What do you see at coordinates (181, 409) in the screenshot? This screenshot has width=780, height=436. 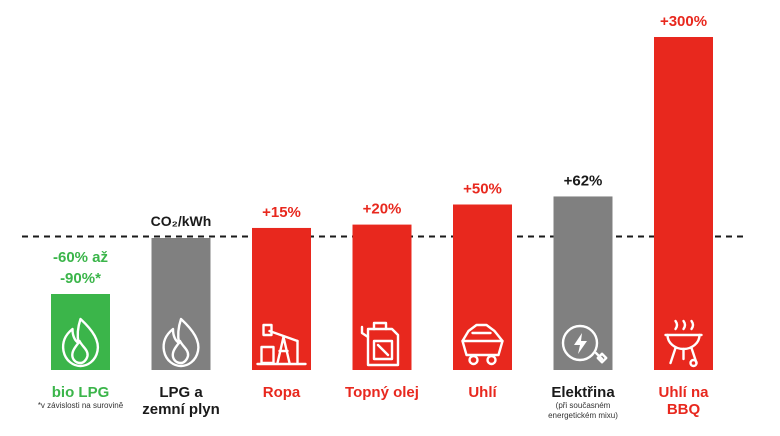 I see `category-label: zemní plyn` at bounding box center [181, 409].